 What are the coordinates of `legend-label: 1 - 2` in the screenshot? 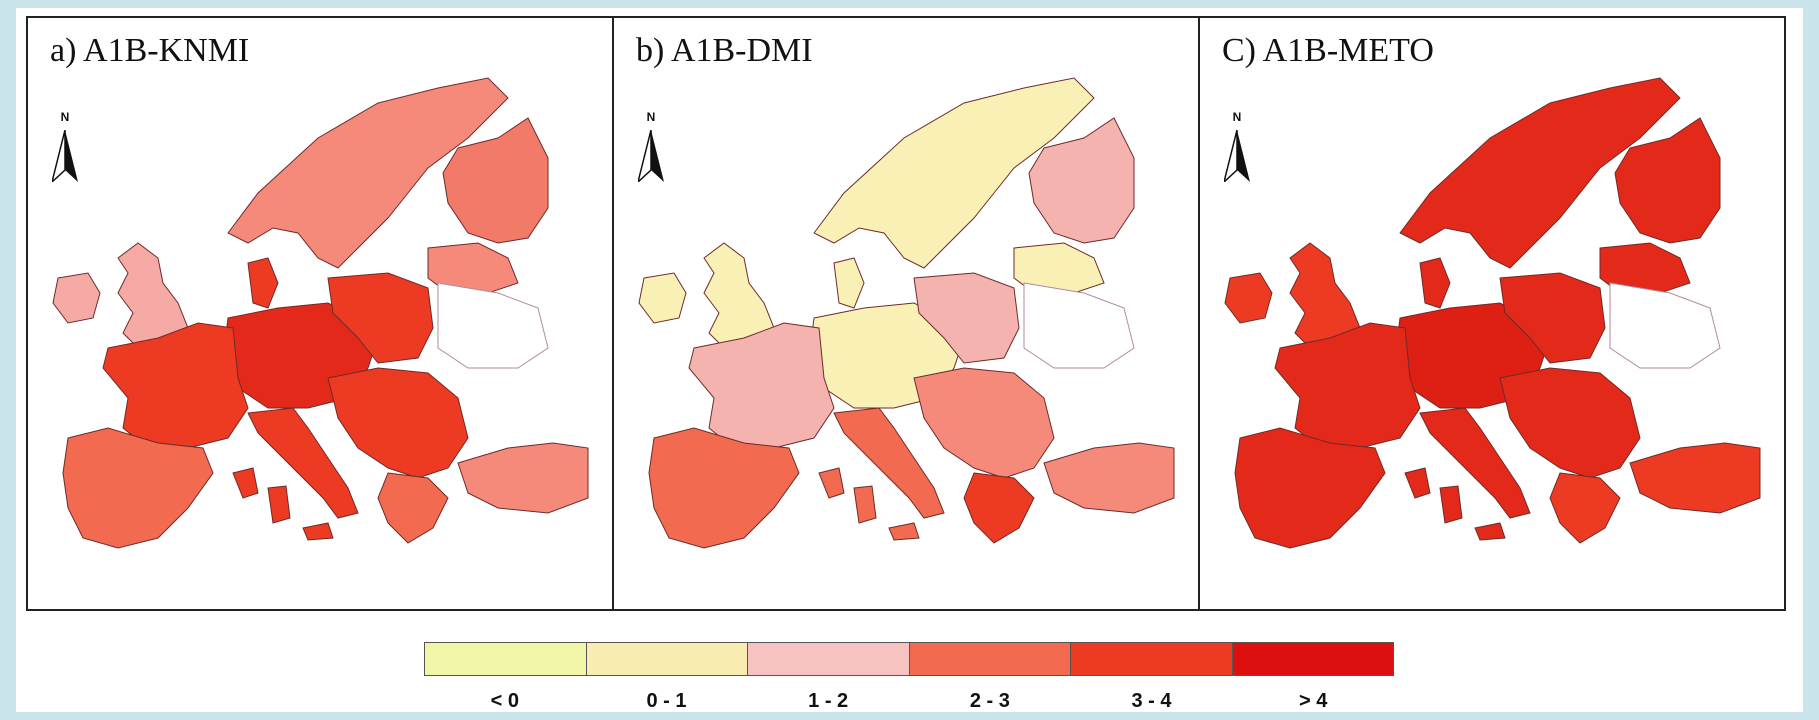 It's located at (828, 701).